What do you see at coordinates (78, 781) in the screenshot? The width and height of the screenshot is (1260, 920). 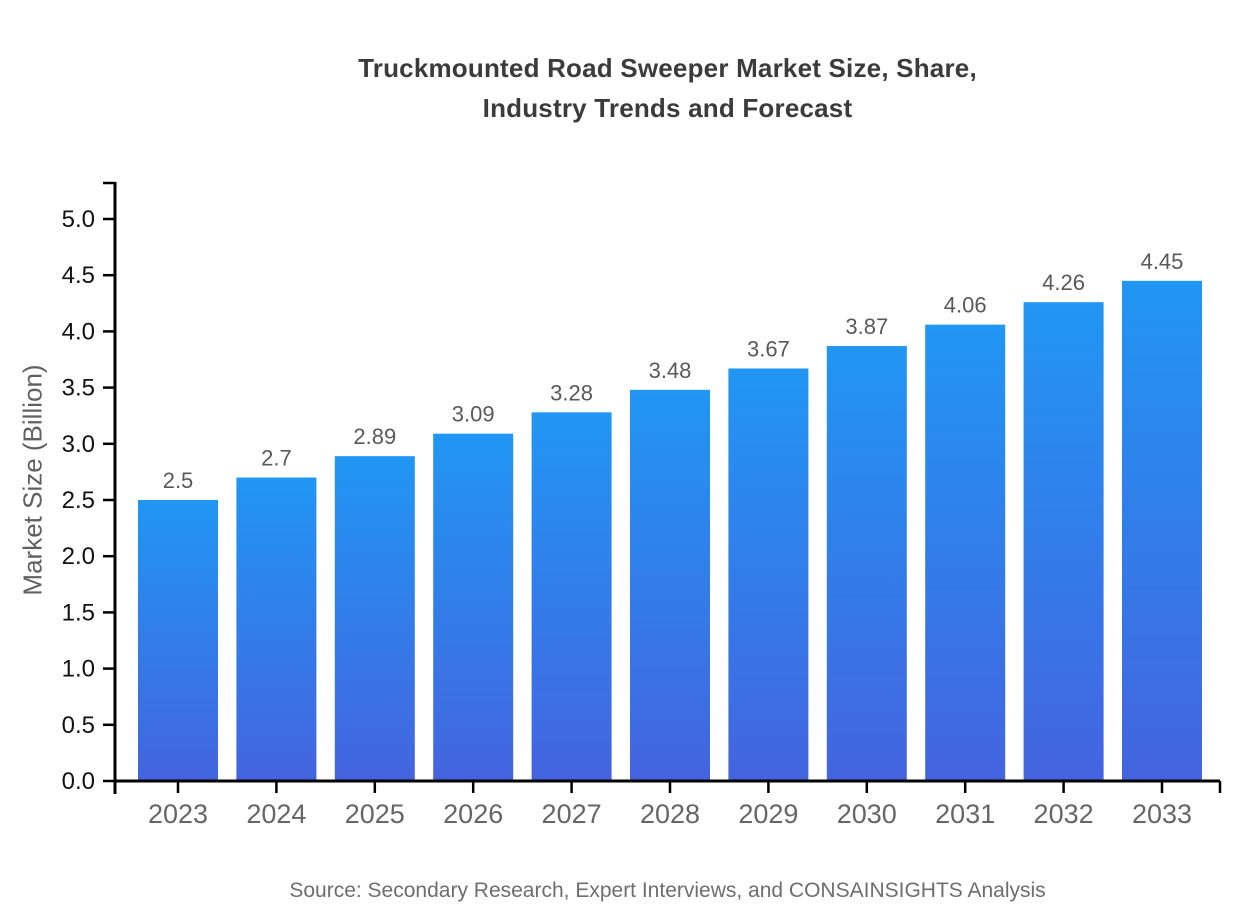 I see `y-tick-label: 0.0` at bounding box center [78, 781].